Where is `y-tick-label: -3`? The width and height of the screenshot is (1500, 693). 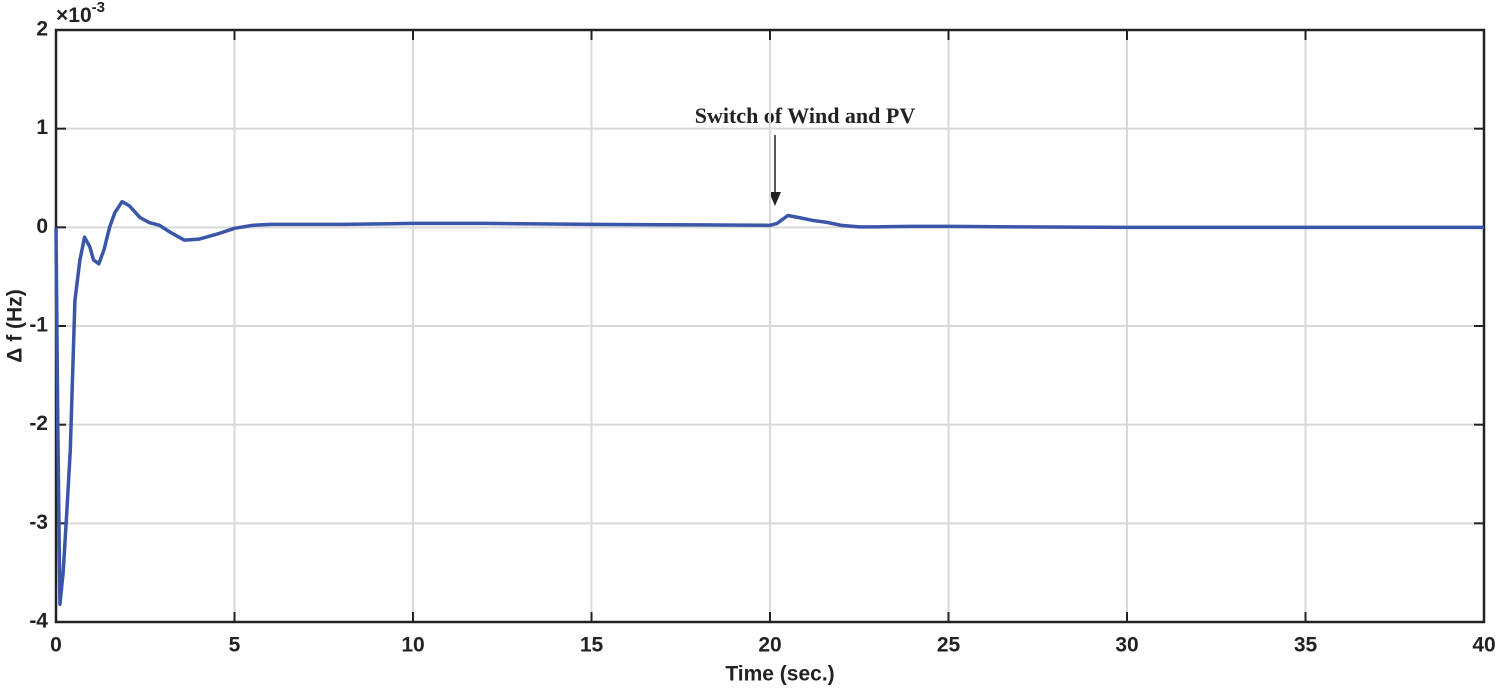 y-tick-label: -3 is located at coordinates (38, 522).